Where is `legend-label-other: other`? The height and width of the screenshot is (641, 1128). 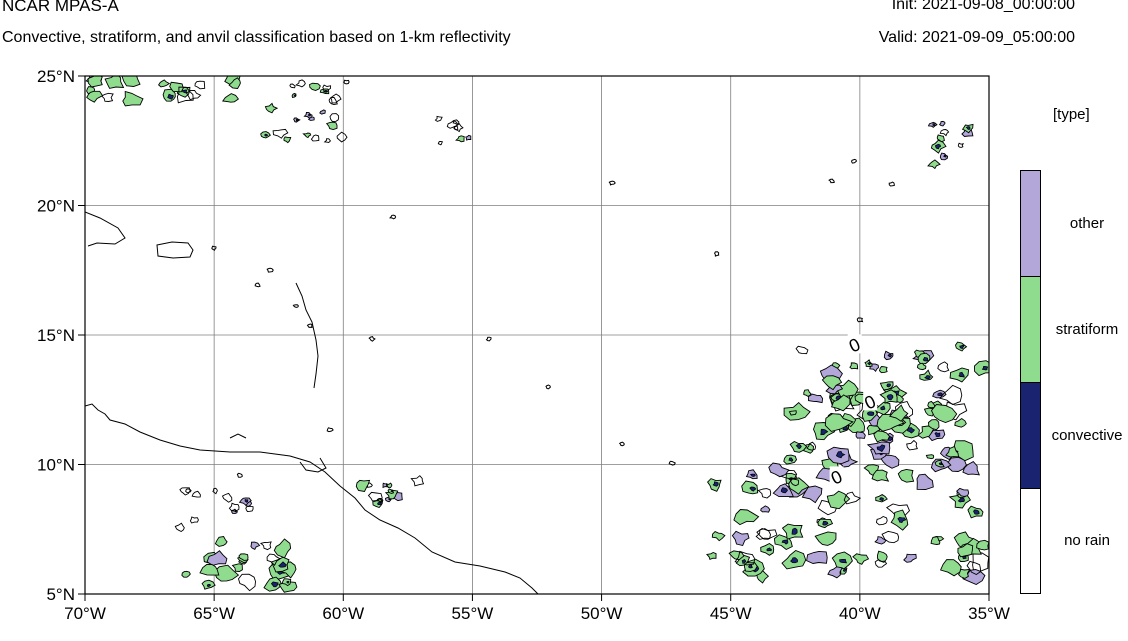 legend-label-other: other is located at coordinates (1087, 223).